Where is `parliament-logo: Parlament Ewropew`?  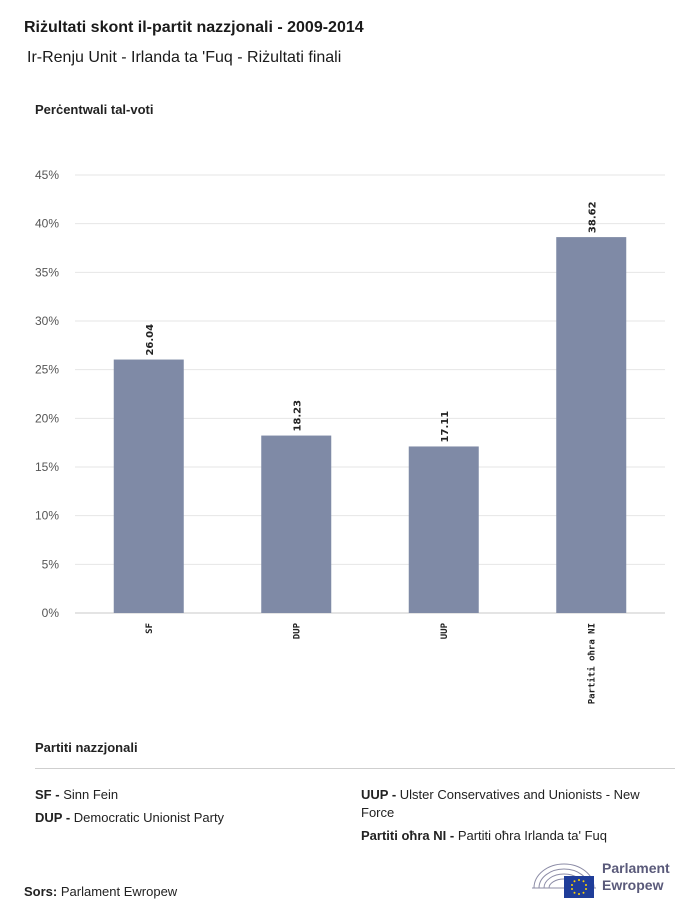 parliament-logo: Parlament Ewropew is located at coordinates (610, 880).